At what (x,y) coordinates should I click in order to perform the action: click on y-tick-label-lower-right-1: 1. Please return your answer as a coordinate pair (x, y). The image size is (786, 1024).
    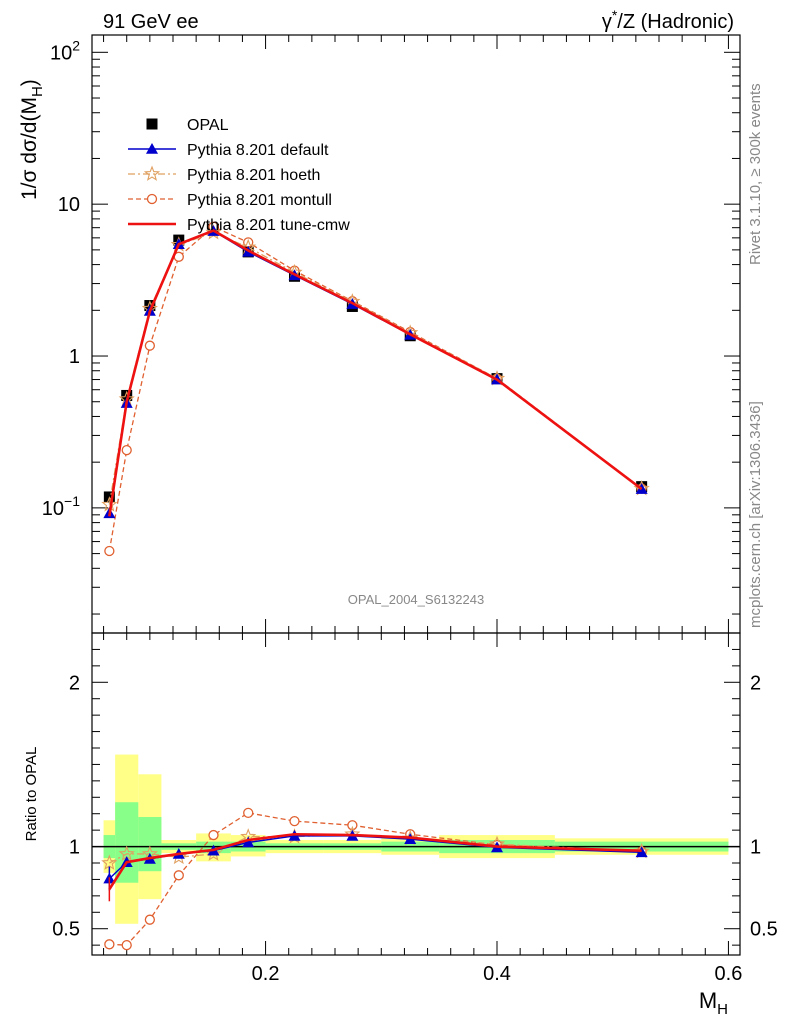
    Looking at the image, I should click on (755, 848).